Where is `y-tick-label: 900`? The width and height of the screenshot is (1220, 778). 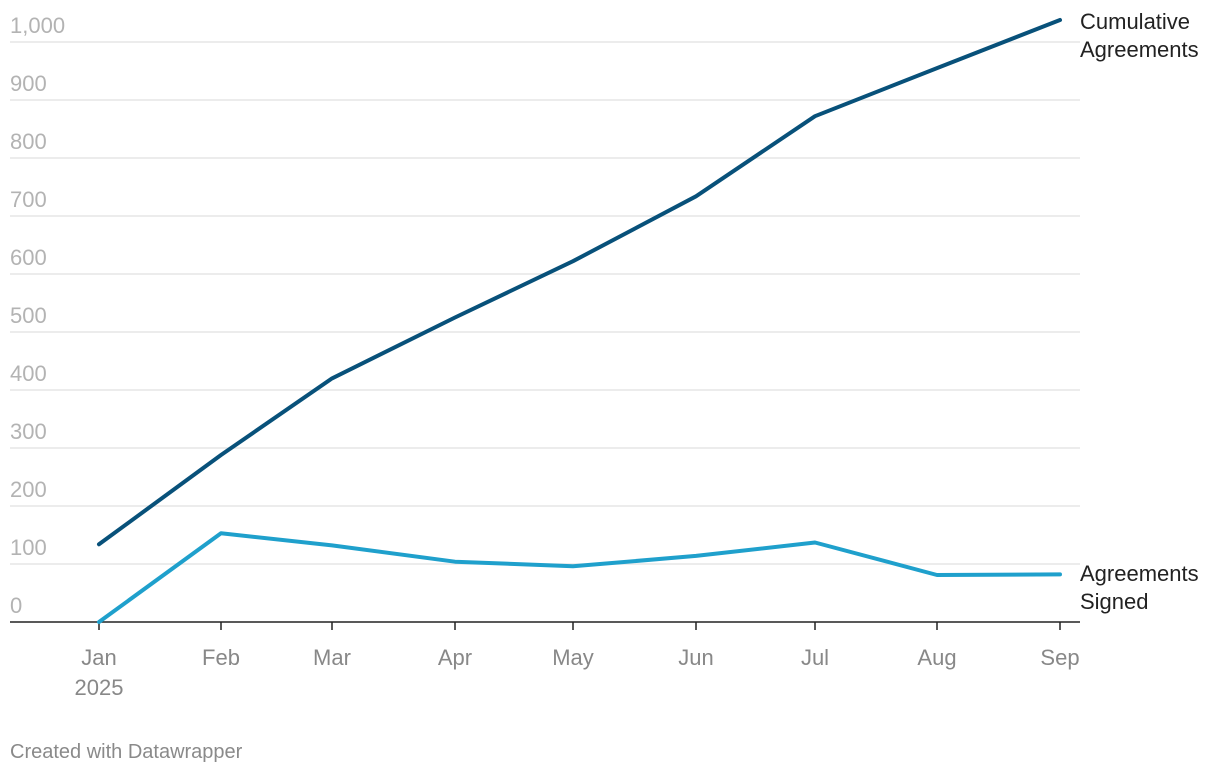 y-tick-label: 900 is located at coordinates (28, 83).